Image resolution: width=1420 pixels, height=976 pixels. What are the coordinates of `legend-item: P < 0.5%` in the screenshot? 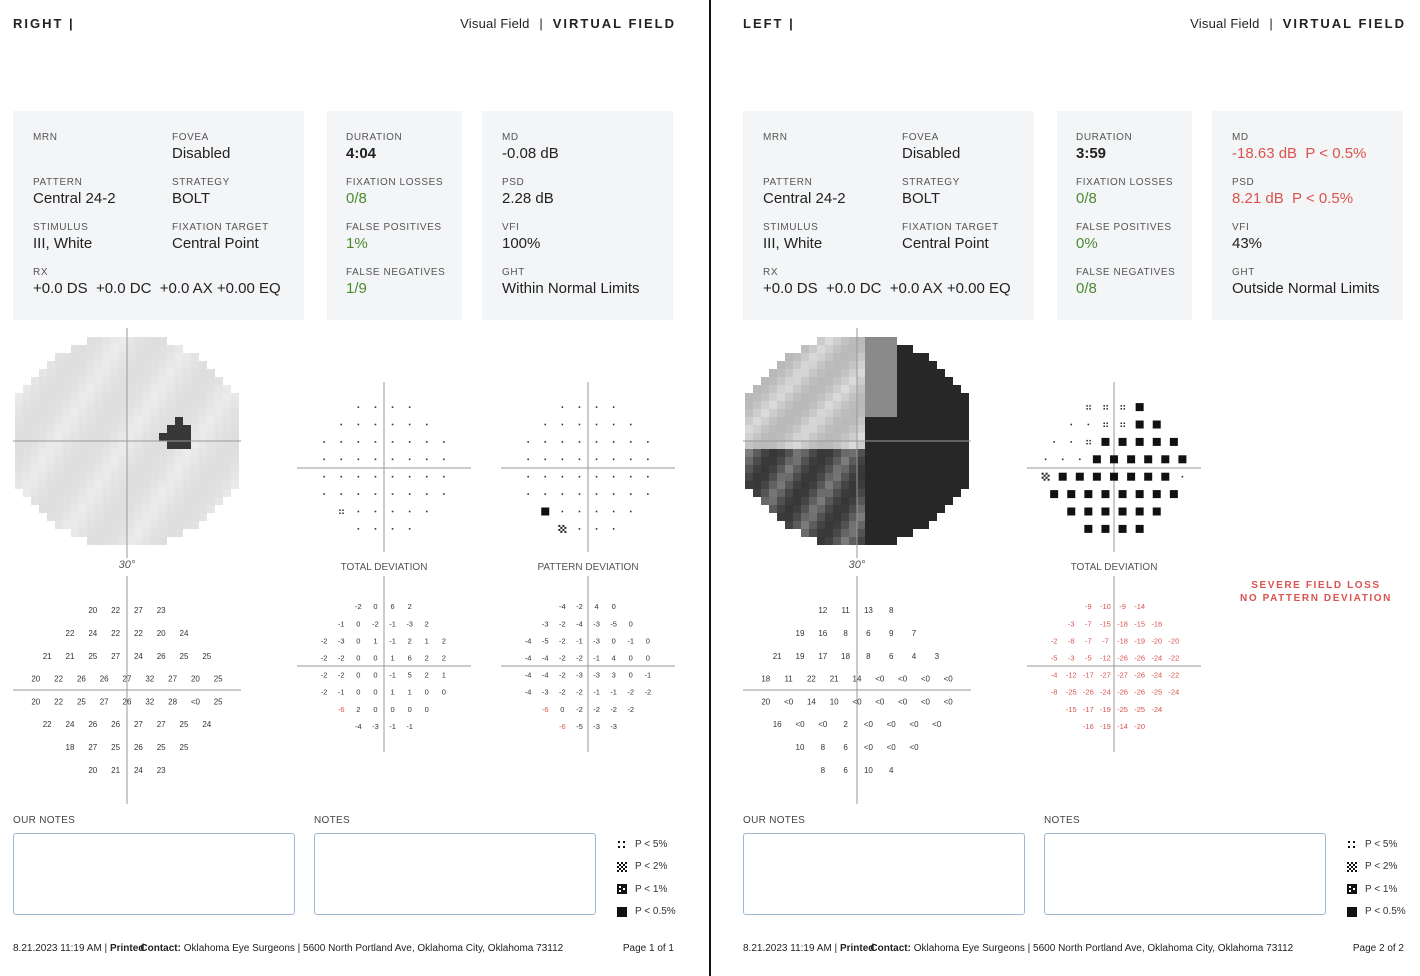 It's located at (657, 912).